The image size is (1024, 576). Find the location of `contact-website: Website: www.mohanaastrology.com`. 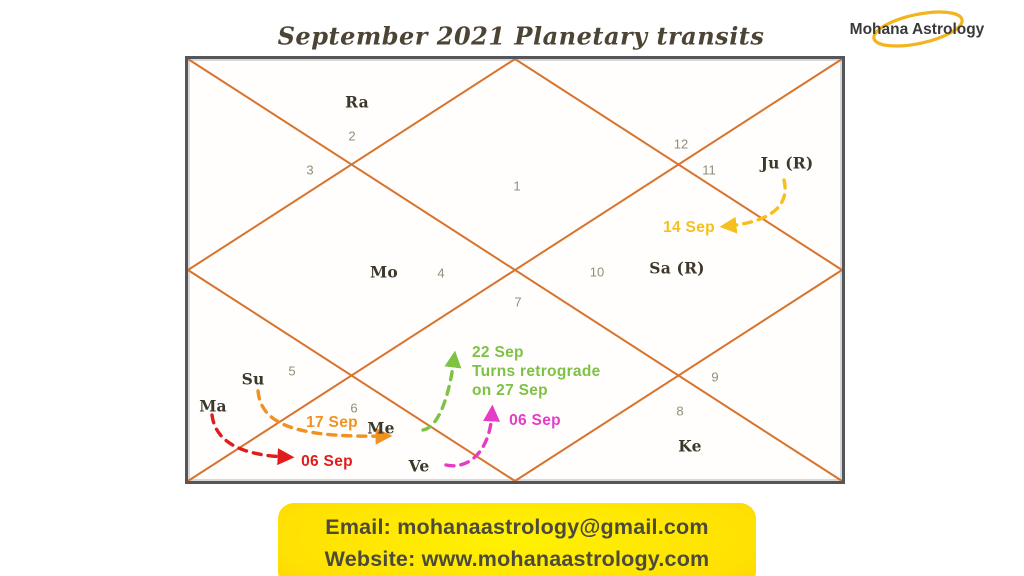

contact-website: Website: www.mohanaastrology.com is located at coordinates (517, 559).